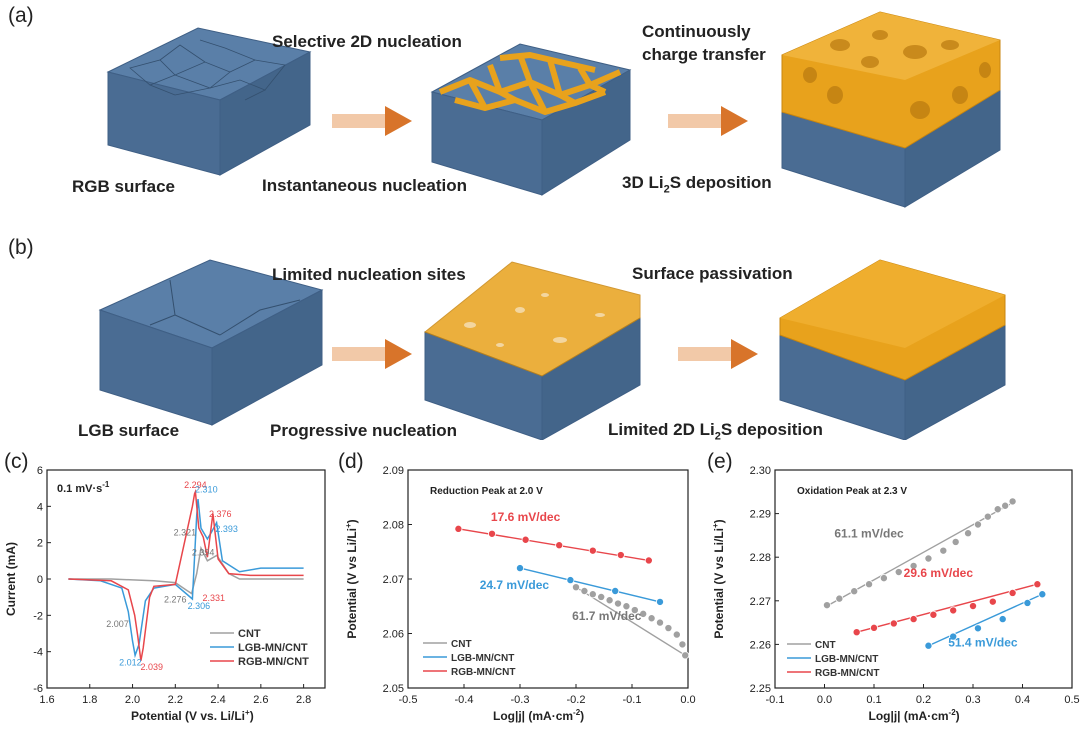  What do you see at coordinates (40, 544) in the screenshot?
I see `y-tick-label: 2` at bounding box center [40, 544].